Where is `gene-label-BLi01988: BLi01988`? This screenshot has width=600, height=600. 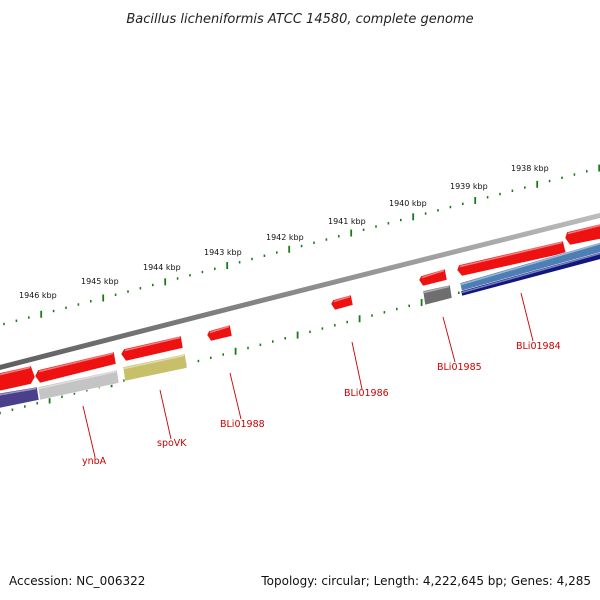 gene-label-BLi01988: BLi01988 is located at coordinates (242, 424).